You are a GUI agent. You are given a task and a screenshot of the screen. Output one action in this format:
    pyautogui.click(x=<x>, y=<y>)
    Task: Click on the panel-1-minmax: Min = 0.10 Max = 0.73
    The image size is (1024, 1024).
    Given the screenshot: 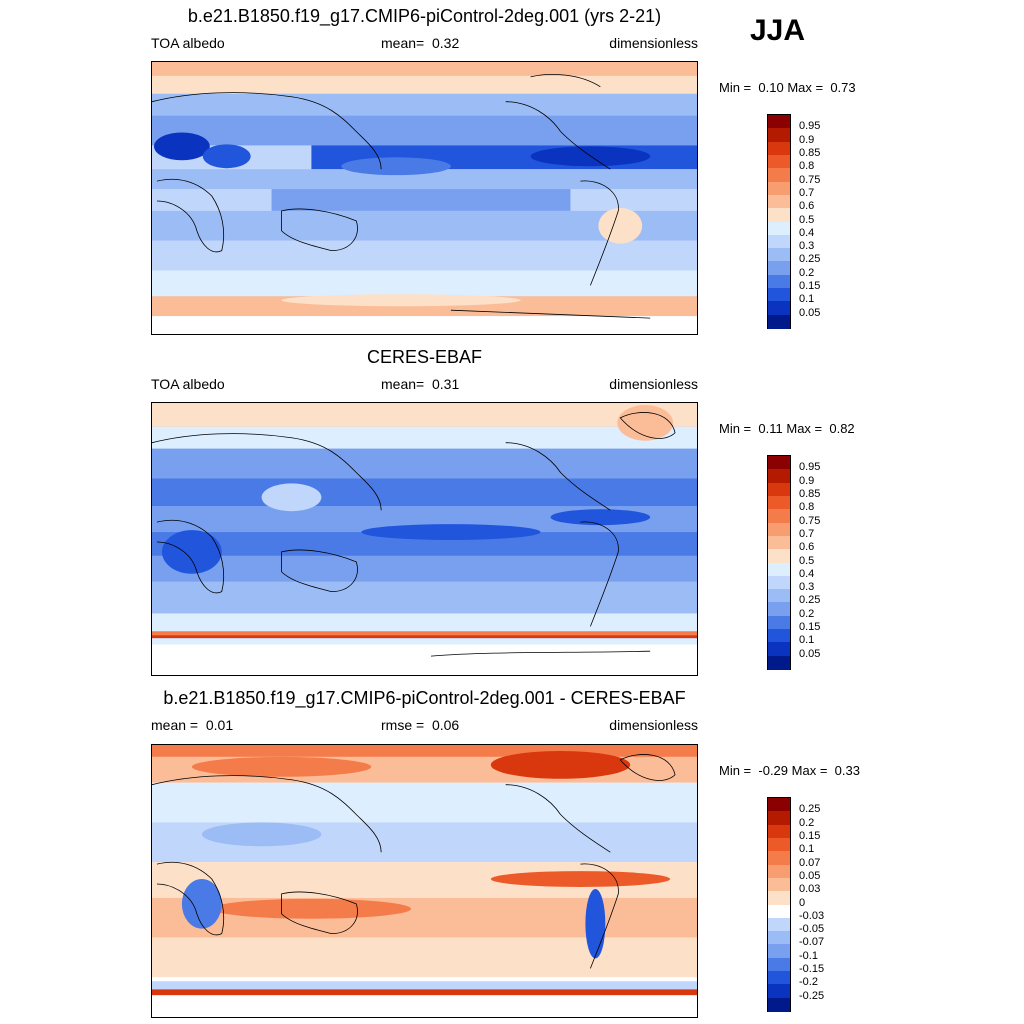 What is the action you would take?
    pyautogui.click(x=787, y=87)
    